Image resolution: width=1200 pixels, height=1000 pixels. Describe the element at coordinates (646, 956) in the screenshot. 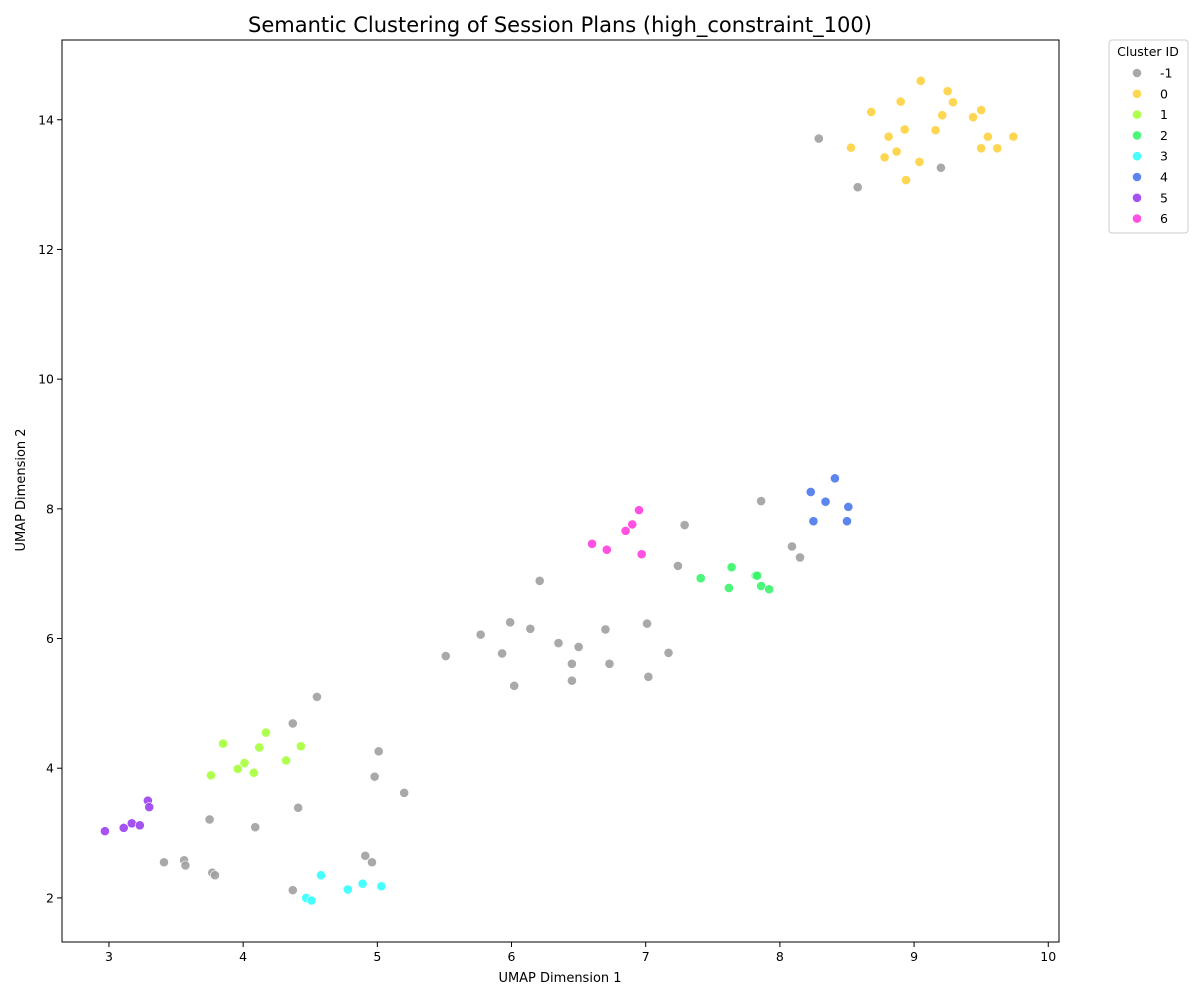

I see `x-tick-label: 7` at that location.